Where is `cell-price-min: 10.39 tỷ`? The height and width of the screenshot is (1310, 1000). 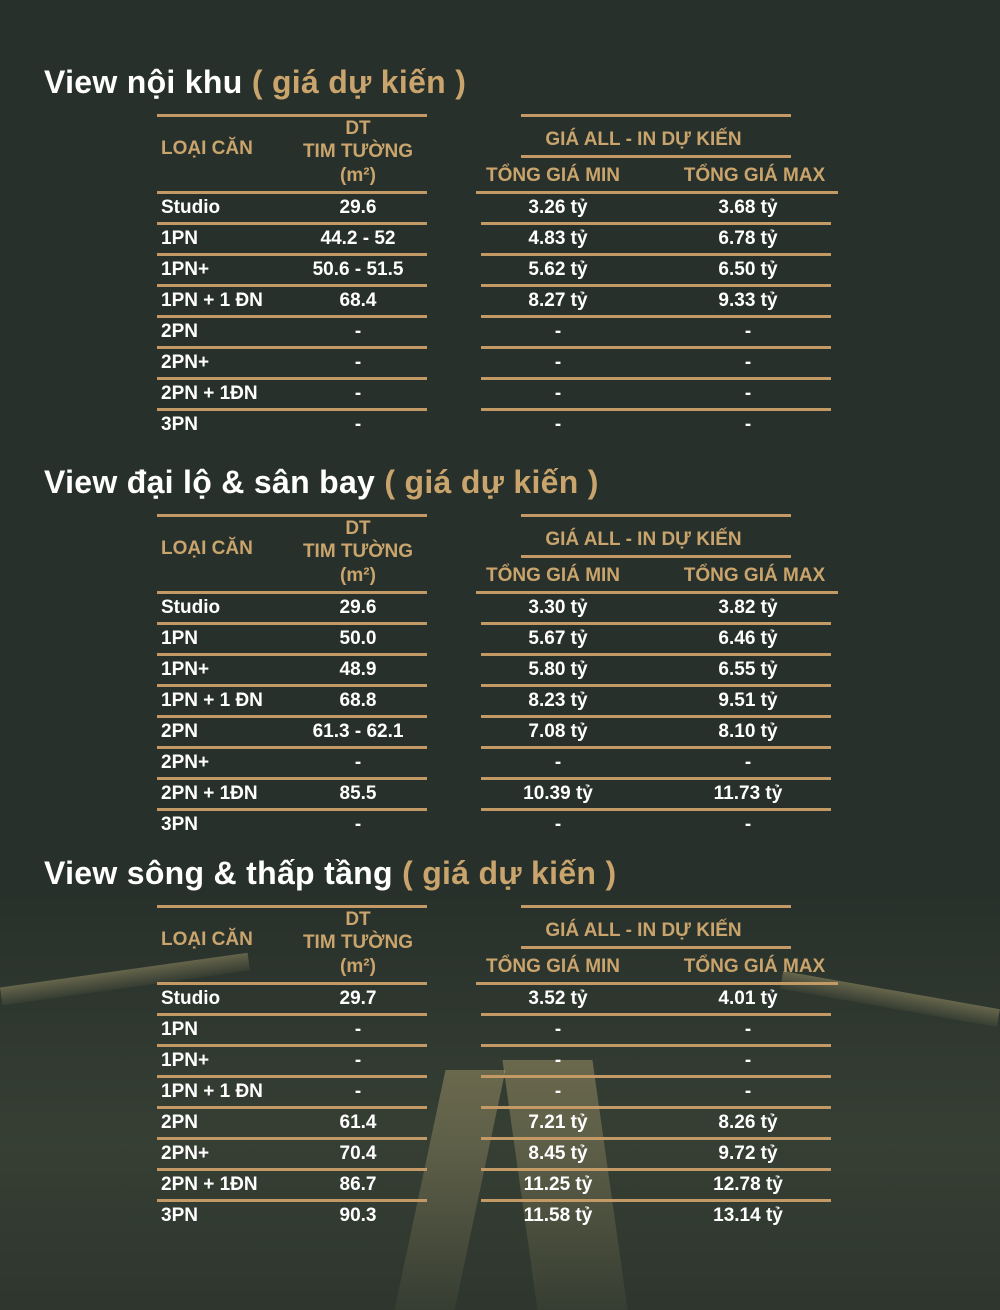
cell-price-min: 10.39 tỷ is located at coordinates (558, 793).